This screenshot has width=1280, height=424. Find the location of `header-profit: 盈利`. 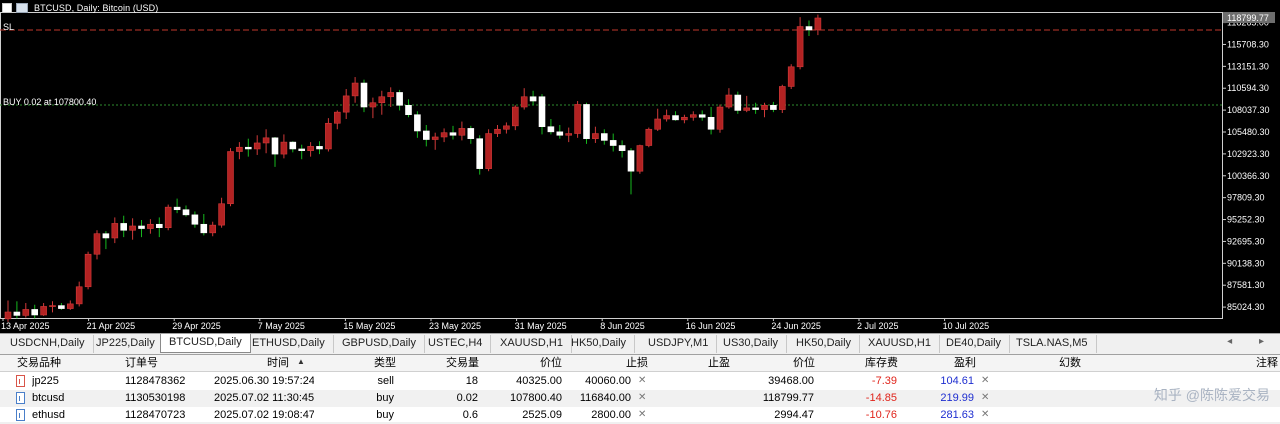

header-profit: 盈利 is located at coordinates (965, 363).